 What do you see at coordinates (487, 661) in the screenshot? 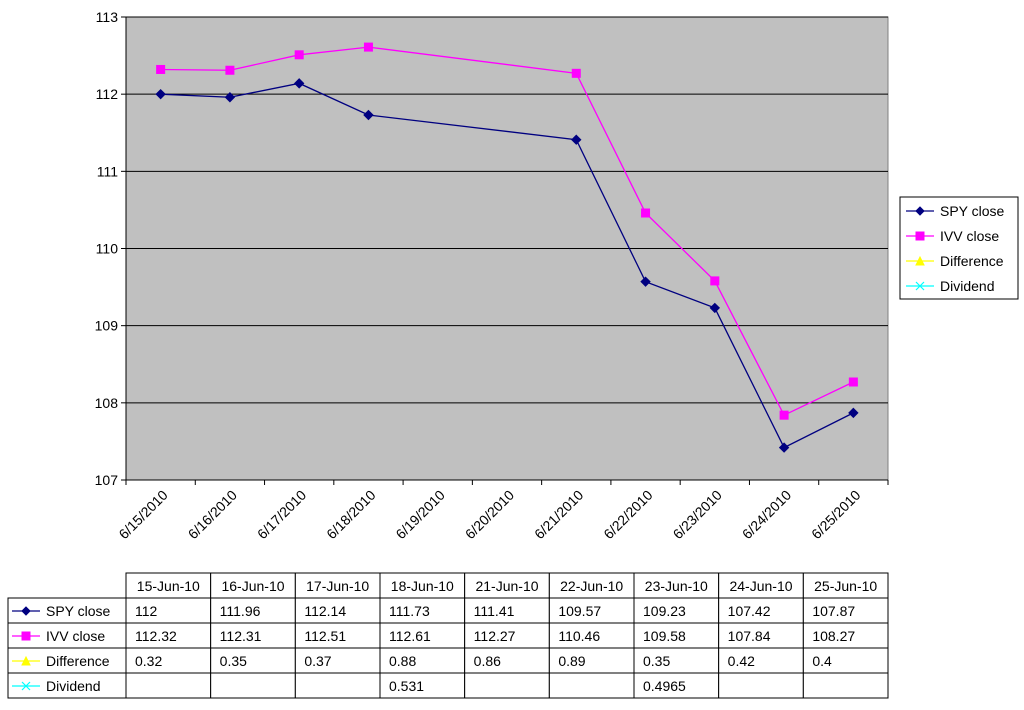
I see `table-cell-value: 0.86` at bounding box center [487, 661].